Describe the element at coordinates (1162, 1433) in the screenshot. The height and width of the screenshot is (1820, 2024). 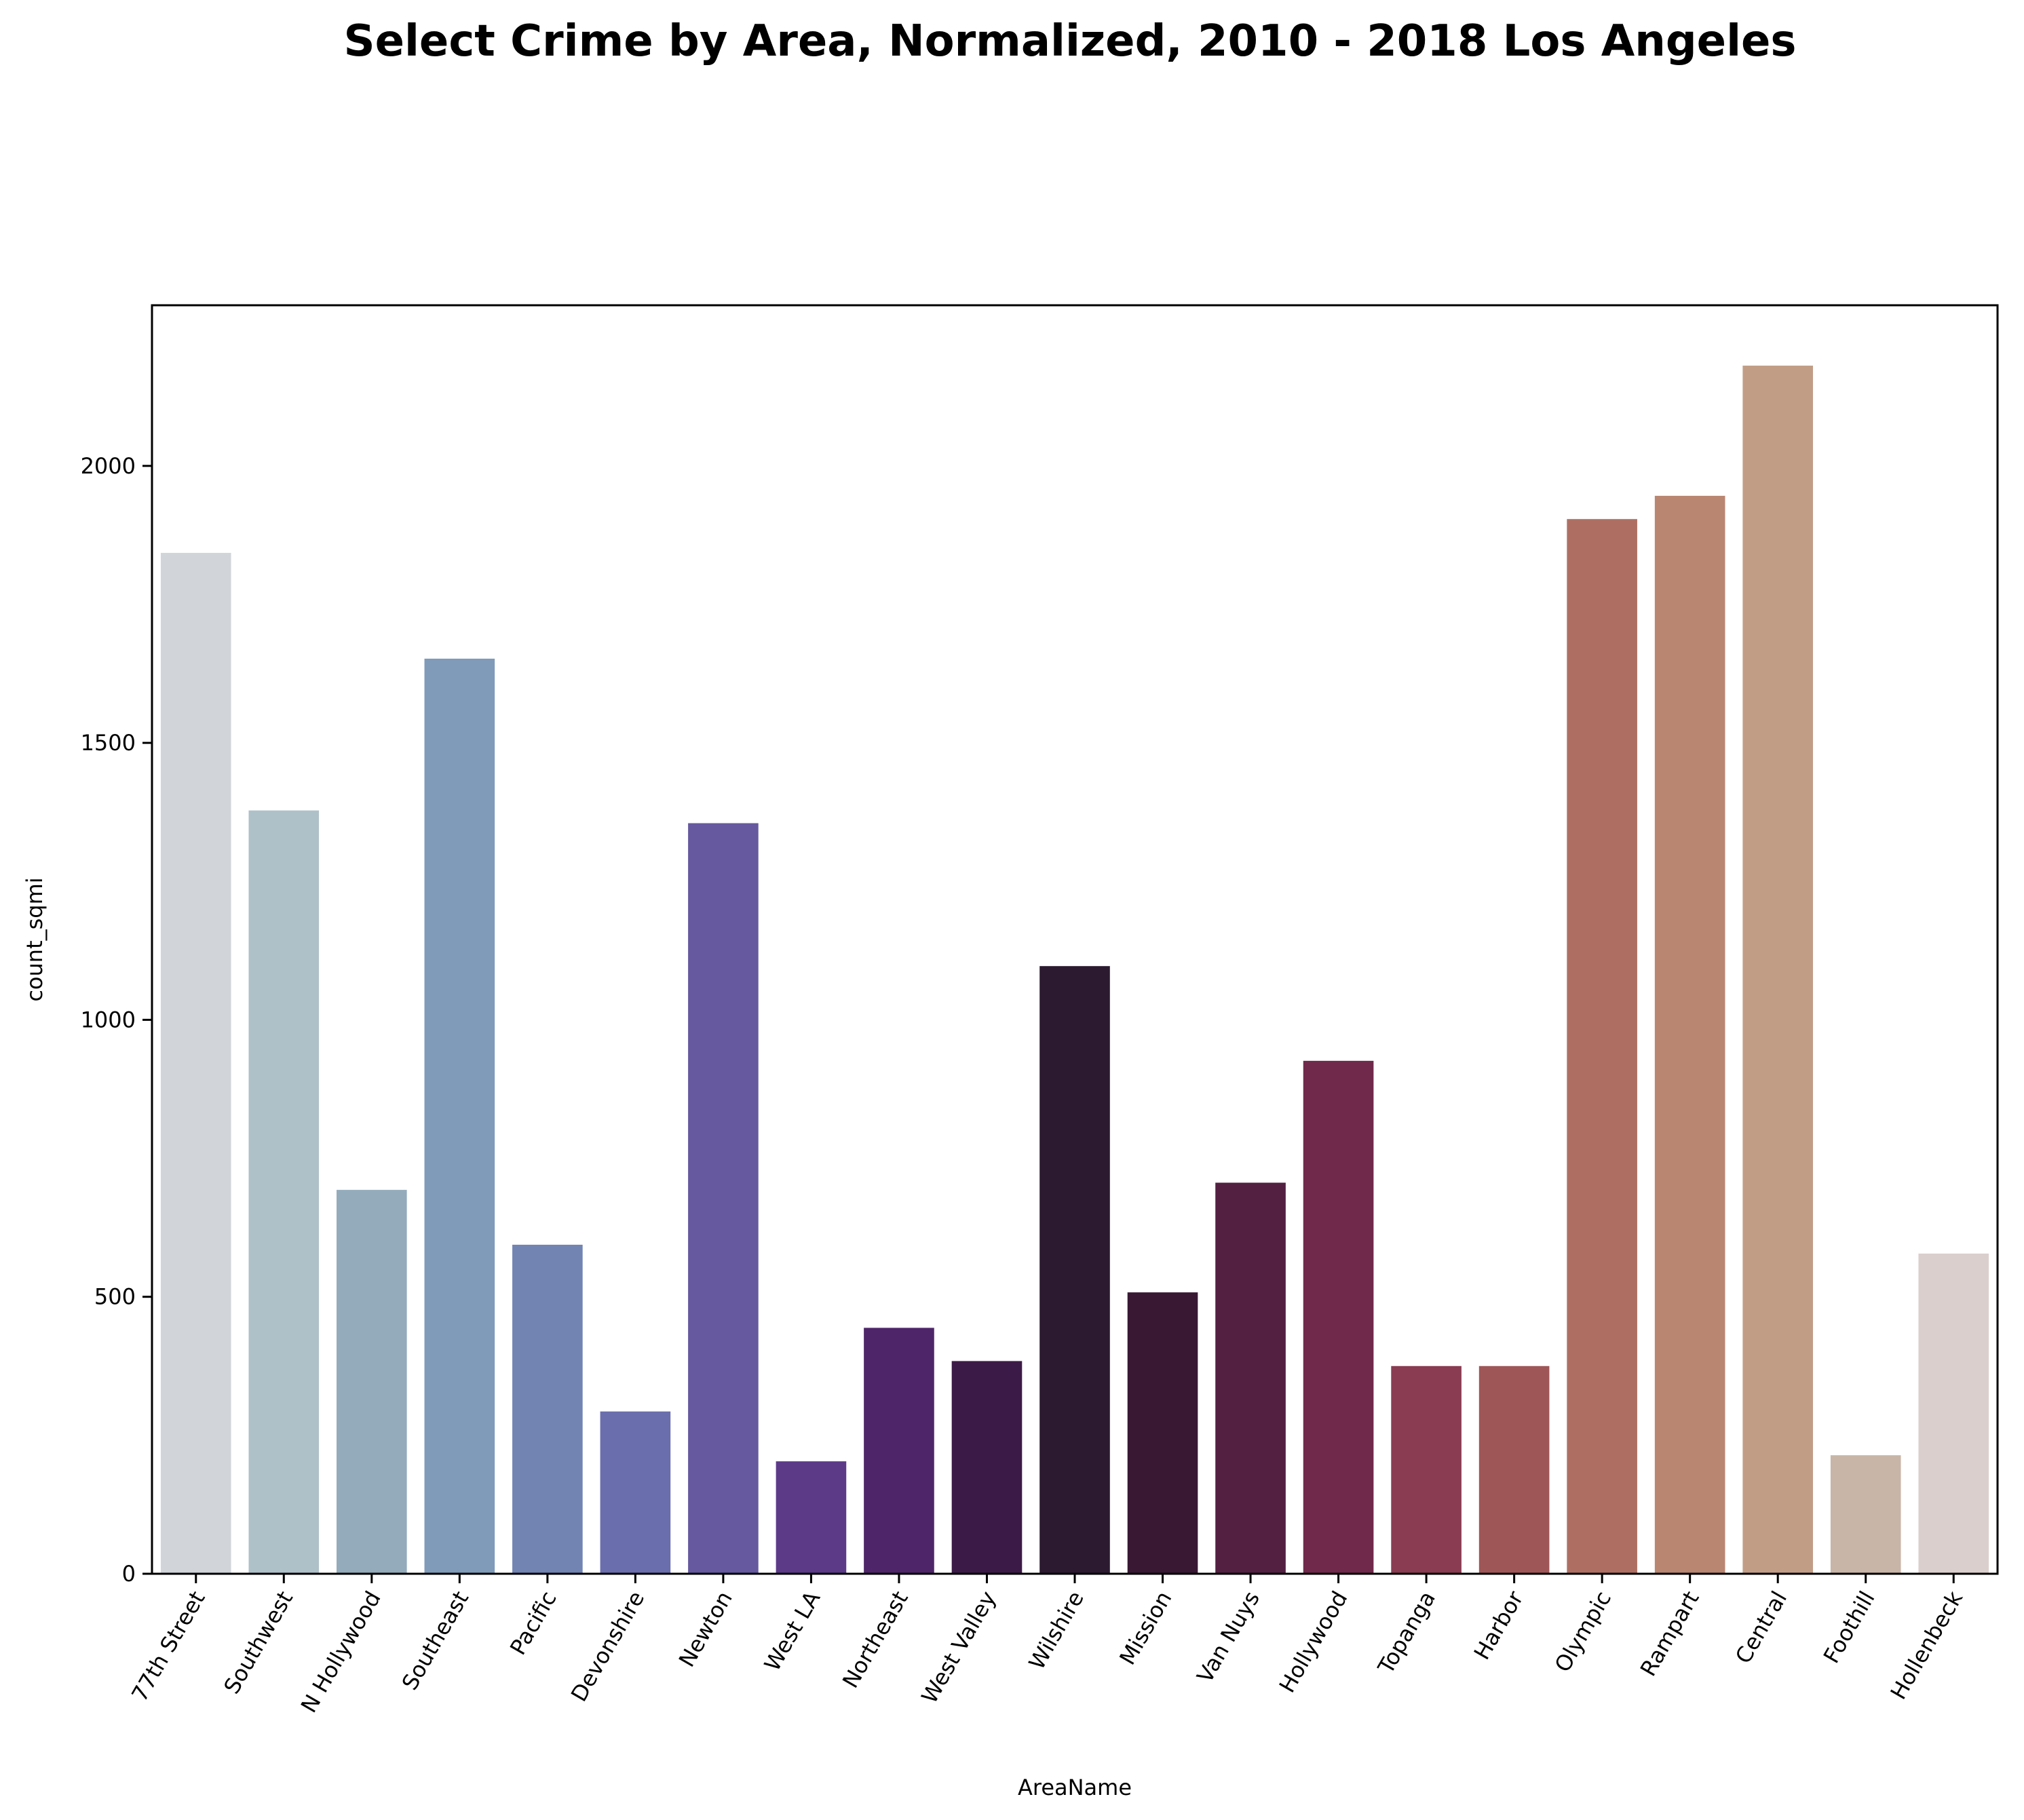
I see `bar-mission` at that location.